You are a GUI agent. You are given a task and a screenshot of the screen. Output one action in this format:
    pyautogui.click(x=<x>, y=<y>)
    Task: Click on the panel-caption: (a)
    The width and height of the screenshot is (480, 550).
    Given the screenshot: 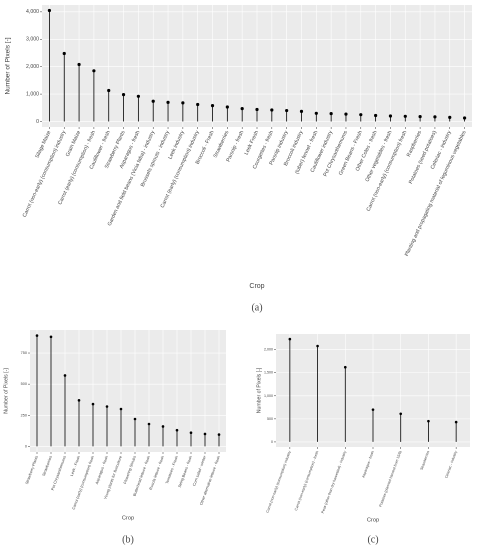 What is the action you would take?
    pyautogui.click(x=256, y=307)
    